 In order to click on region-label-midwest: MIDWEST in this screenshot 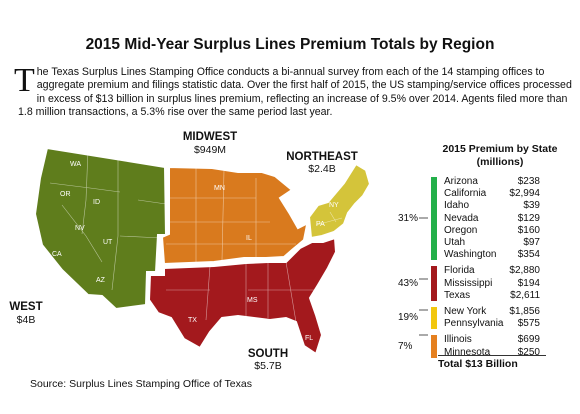, I will do `click(210, 137)`.